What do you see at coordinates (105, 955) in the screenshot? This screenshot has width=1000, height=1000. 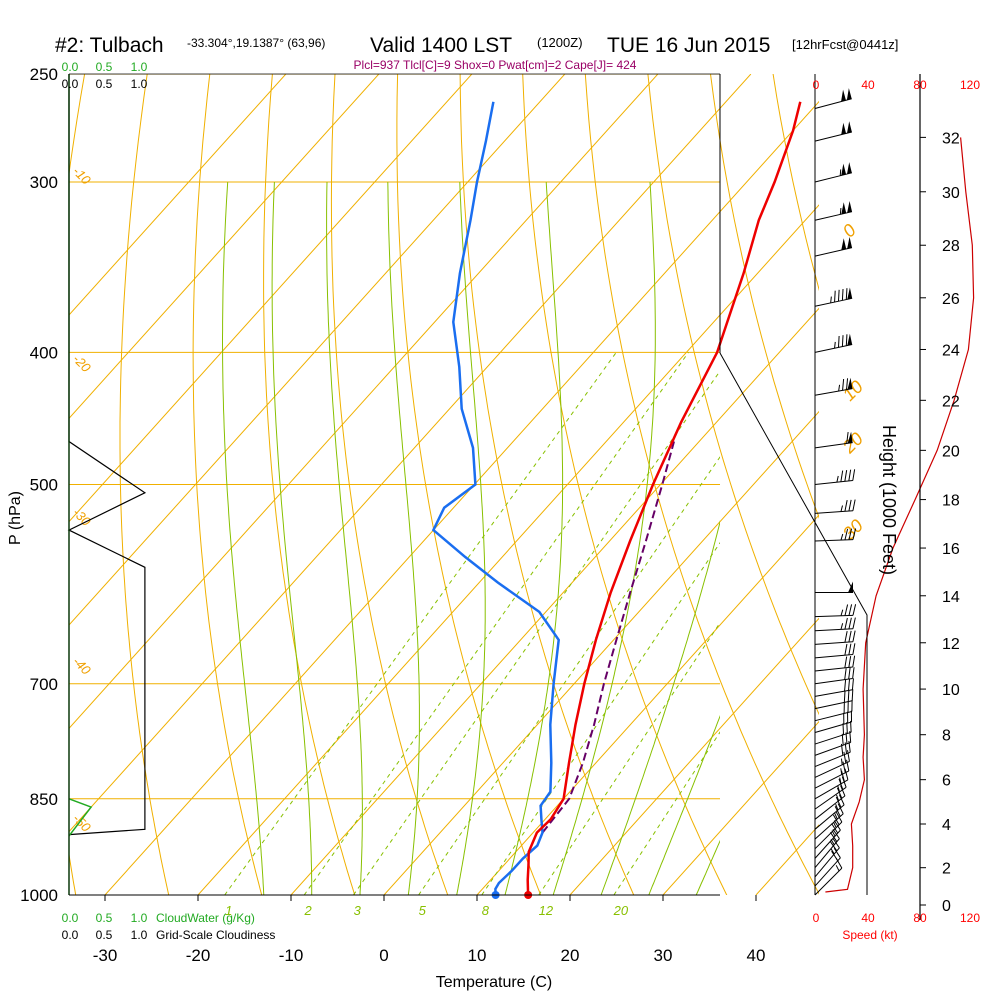 I see `x-tick-label: -30` at bounding box center [105, 955].